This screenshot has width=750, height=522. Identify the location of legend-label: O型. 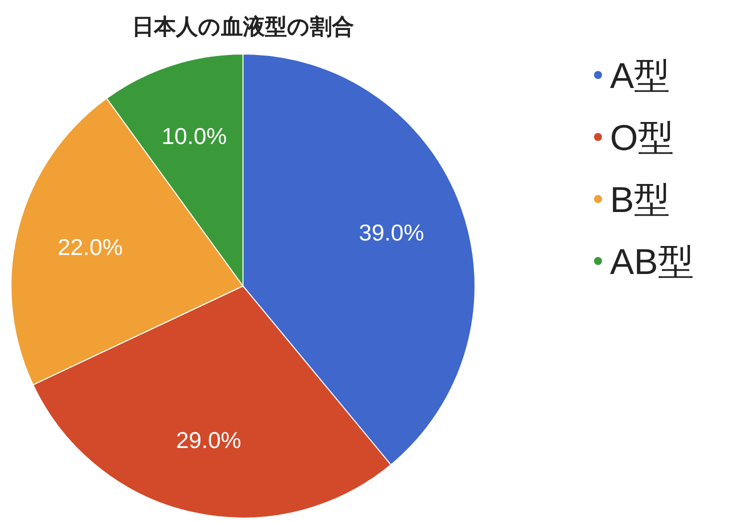
(642, 137).